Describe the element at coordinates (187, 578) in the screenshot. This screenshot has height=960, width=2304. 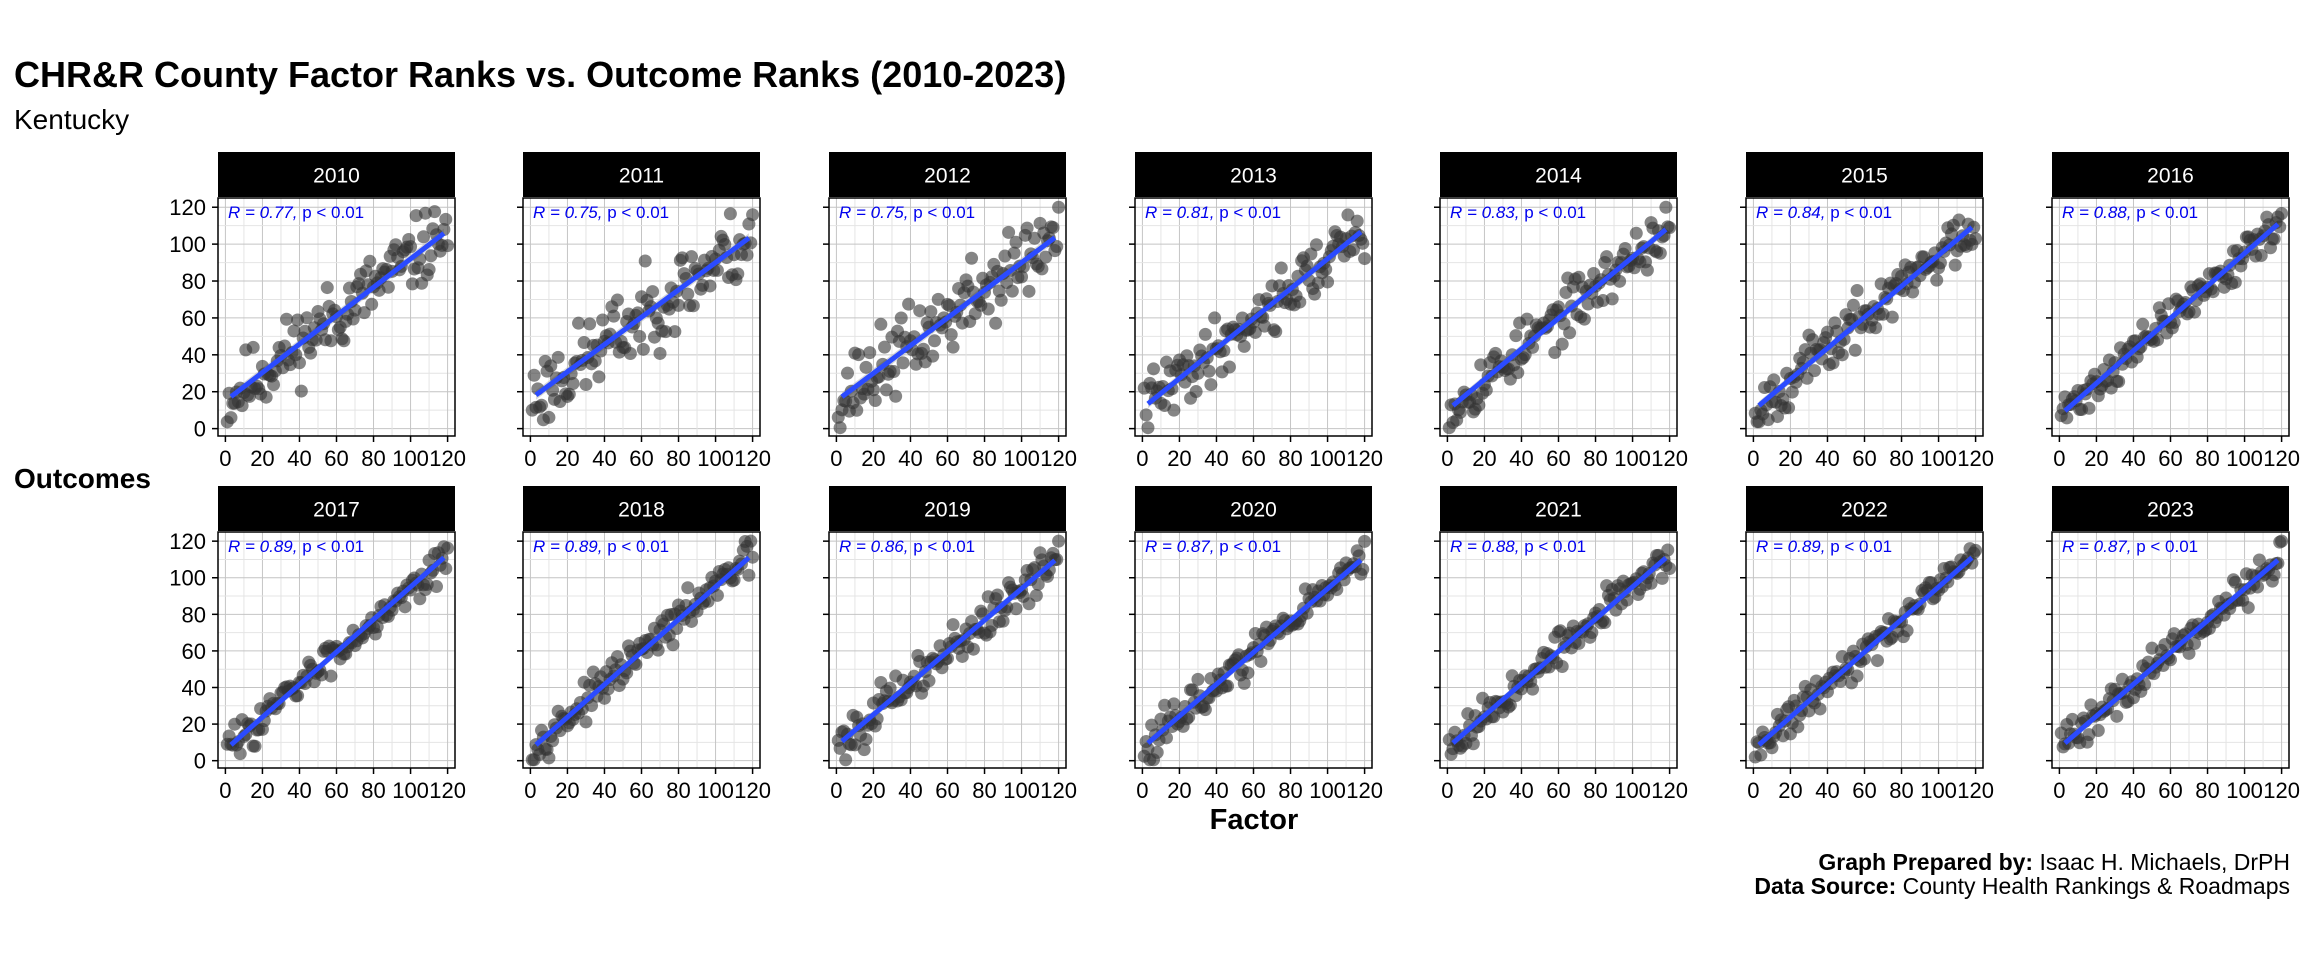
I see `y-tick-label: 100` at that location.